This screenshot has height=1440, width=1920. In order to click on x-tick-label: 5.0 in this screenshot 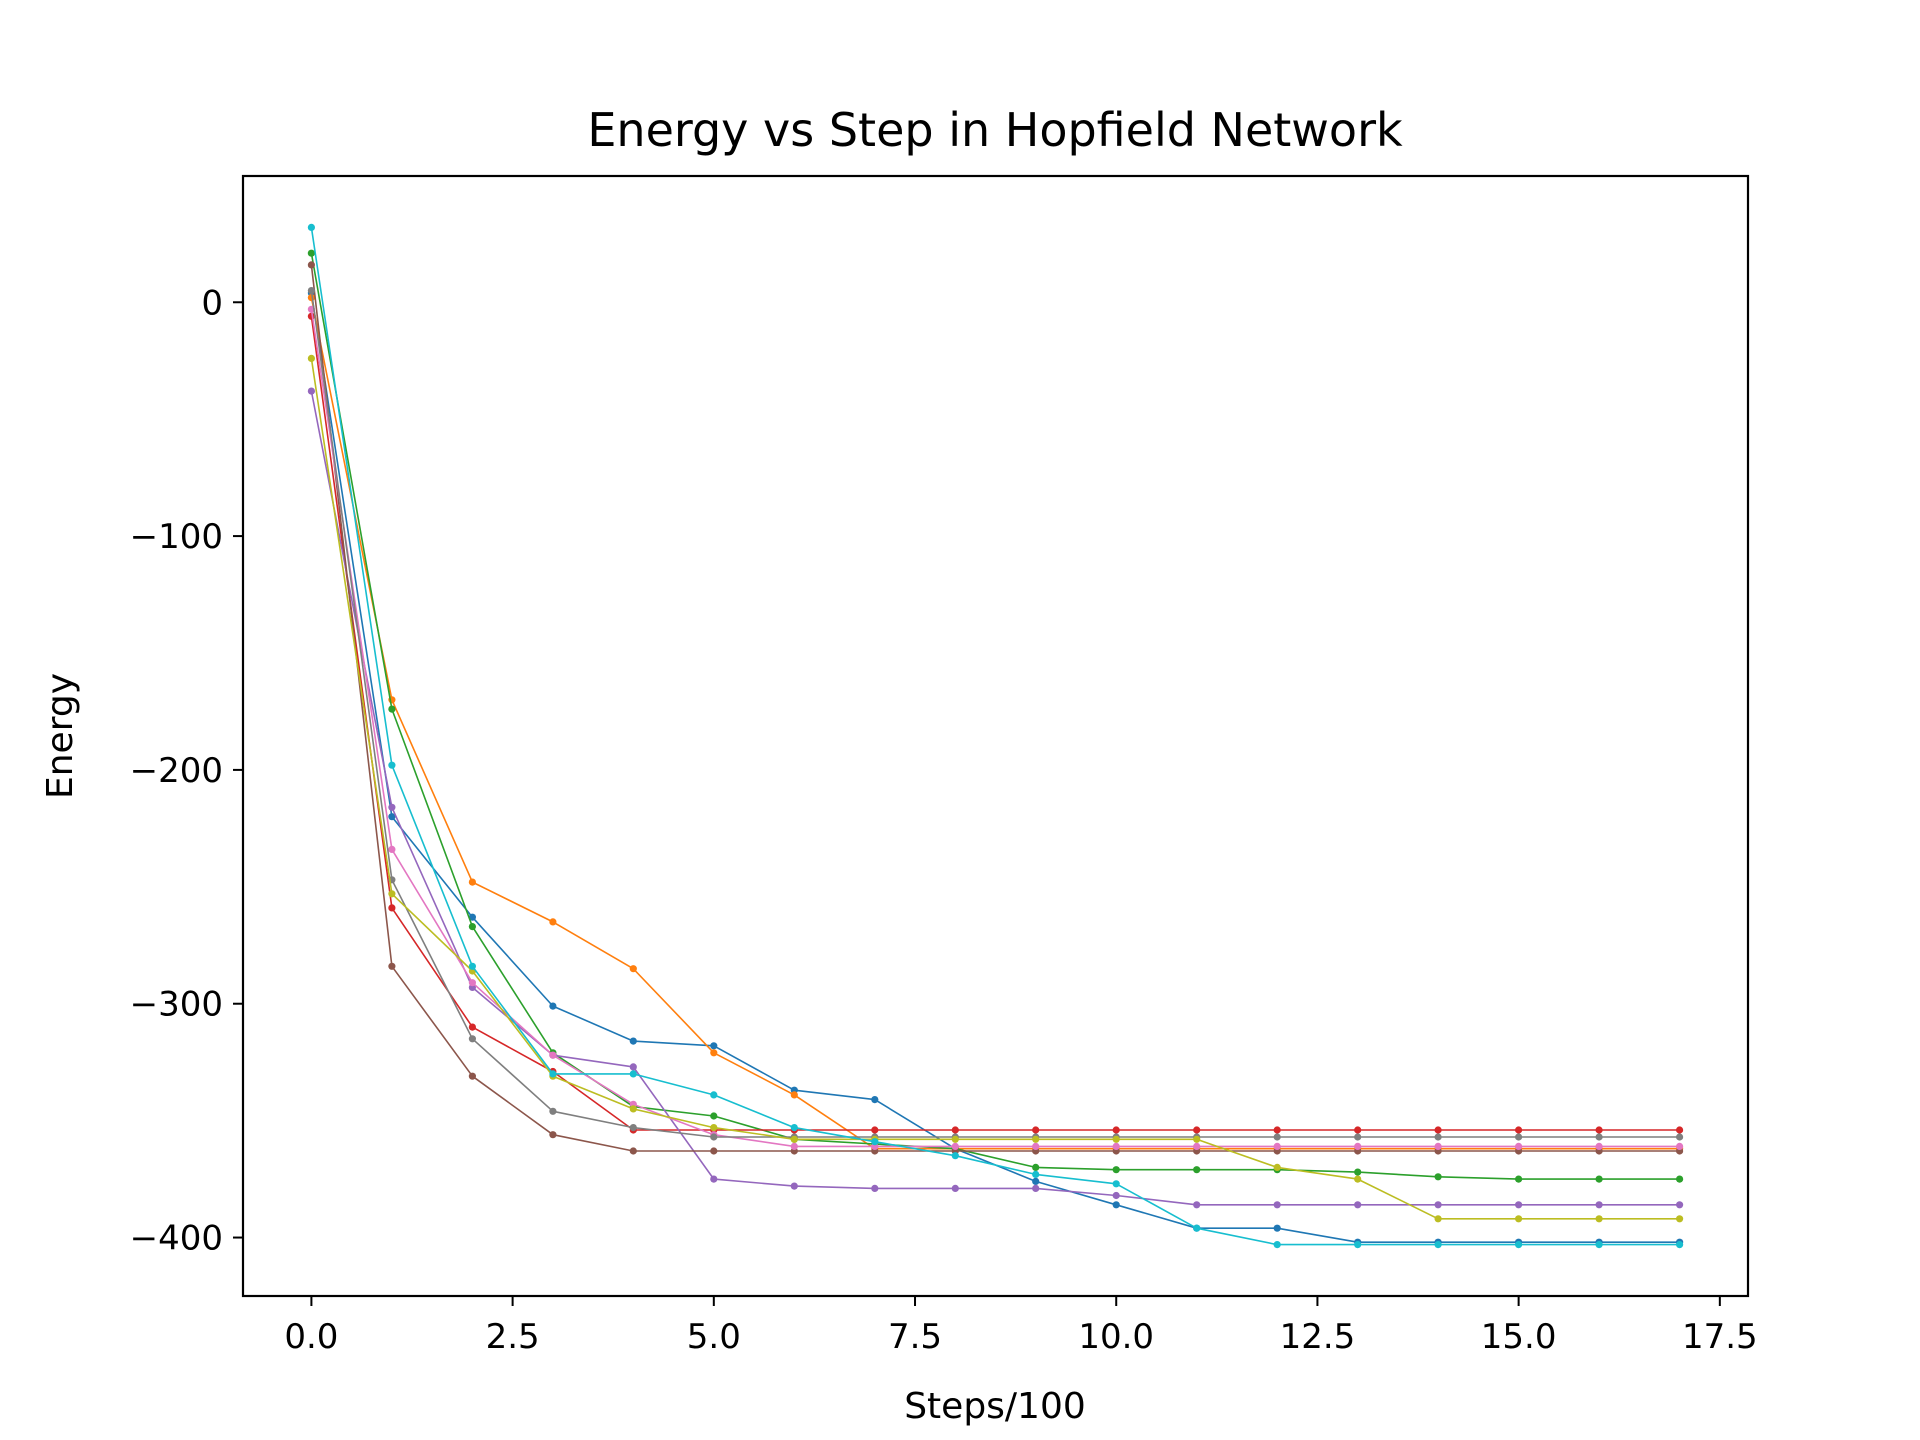, I will do `click(714, 1337)`.